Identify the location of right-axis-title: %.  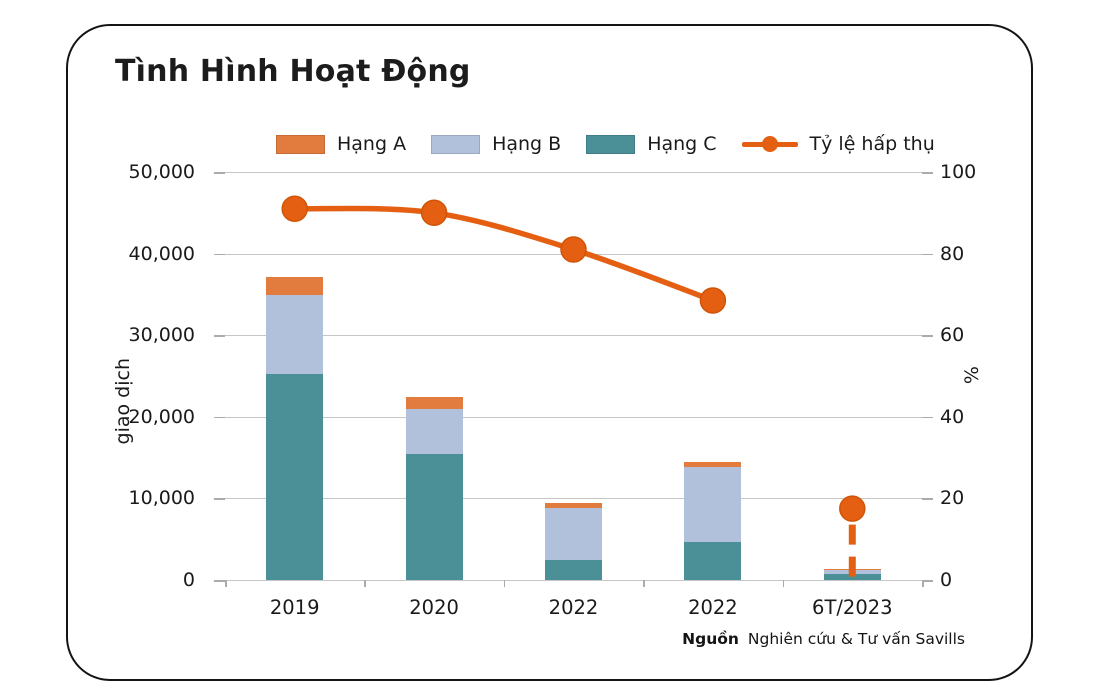
(972, 375).